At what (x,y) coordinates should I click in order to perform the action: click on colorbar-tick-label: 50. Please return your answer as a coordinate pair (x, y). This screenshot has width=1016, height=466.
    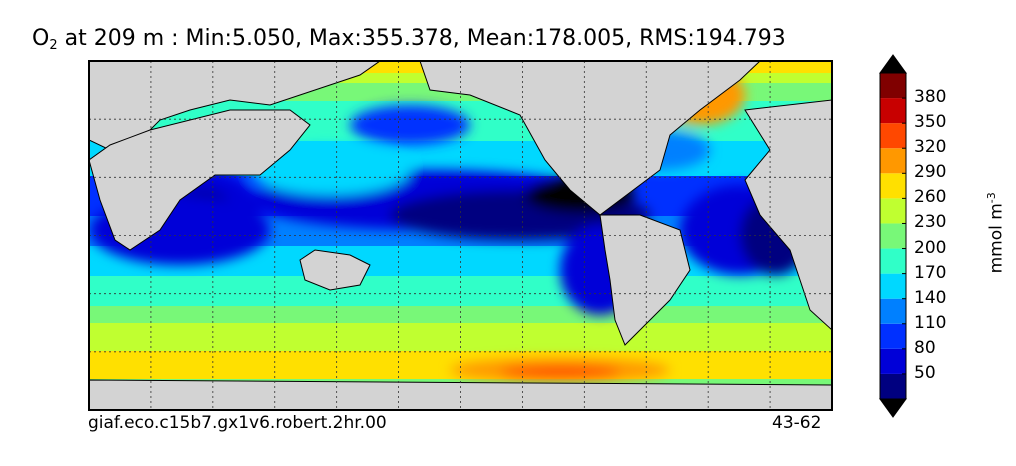
    Looking at the image, I should click on (925, 372).